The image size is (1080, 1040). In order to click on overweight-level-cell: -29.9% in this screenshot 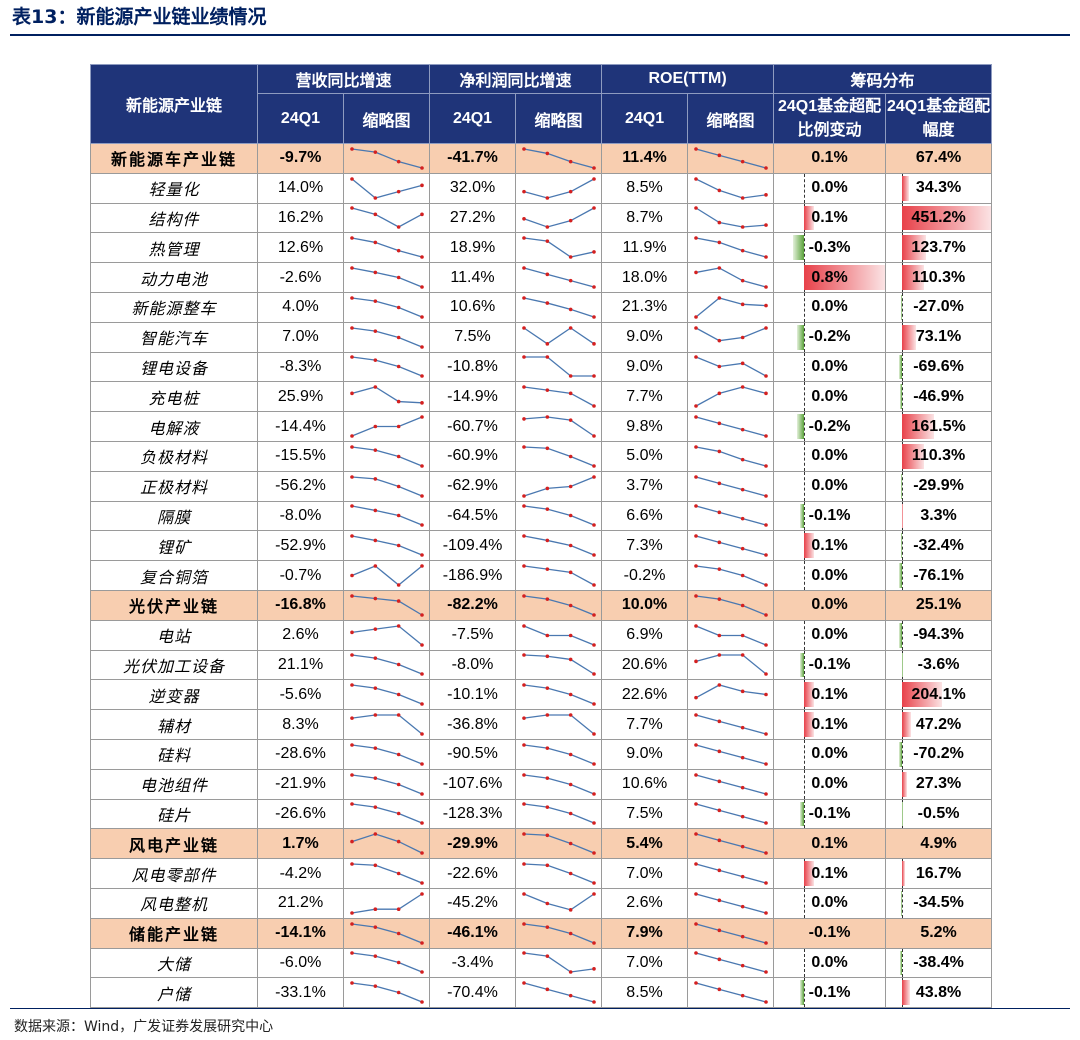, I will do `click(939, 486)`.